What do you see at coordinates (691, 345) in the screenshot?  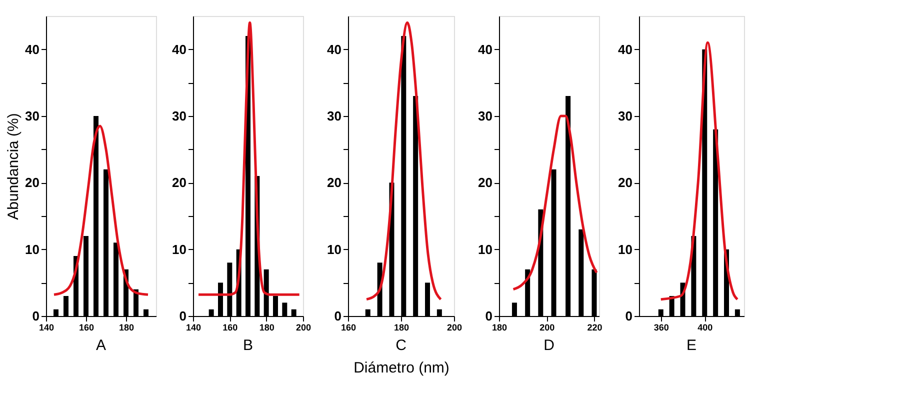 I see `text: E` at bounding box center [691, 345].